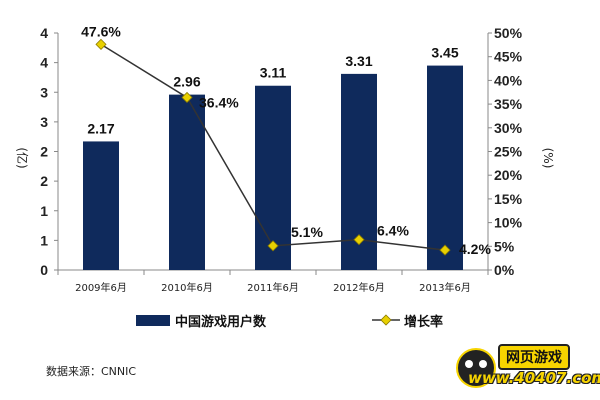 The height and width of the screenshot is (400, 600). I want to click on legend-swatch-marker, so click(386, 320).